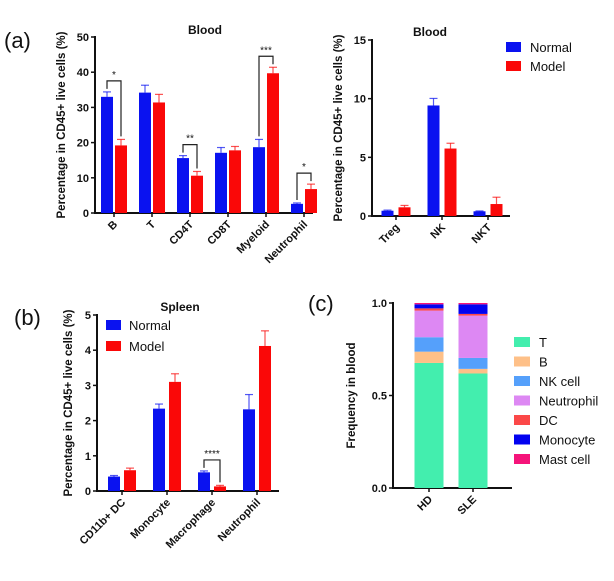 The image size is (614, 581). Describe the element at coordinates (543, 362) in the screenshot. I see `legend-label: B` at that location.